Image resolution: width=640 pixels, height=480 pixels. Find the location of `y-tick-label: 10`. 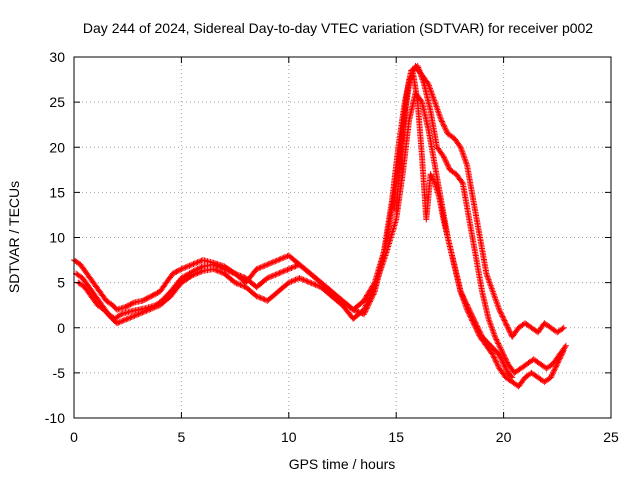

y-tick-label: 10 is located at coordinates (57, 238).